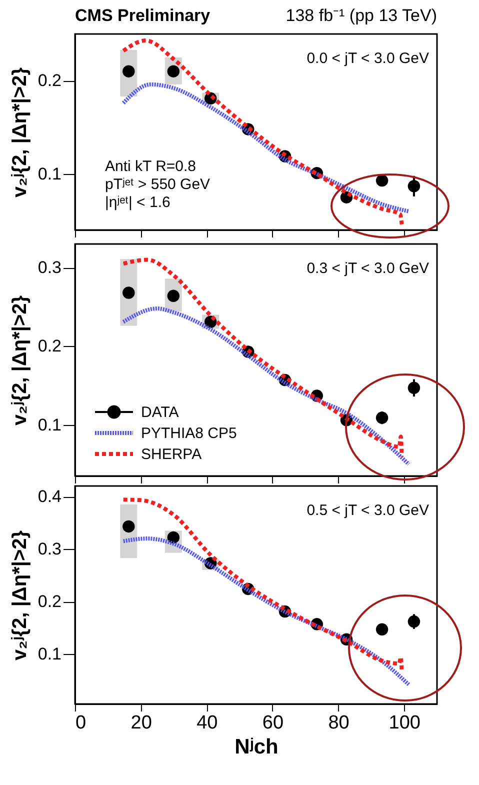 The height and width of the screenshot is (785, 479). Describe the element at coordinates (150, 166) in the screenshot. I see `annotation: Anti kT R=0.8` at that location.